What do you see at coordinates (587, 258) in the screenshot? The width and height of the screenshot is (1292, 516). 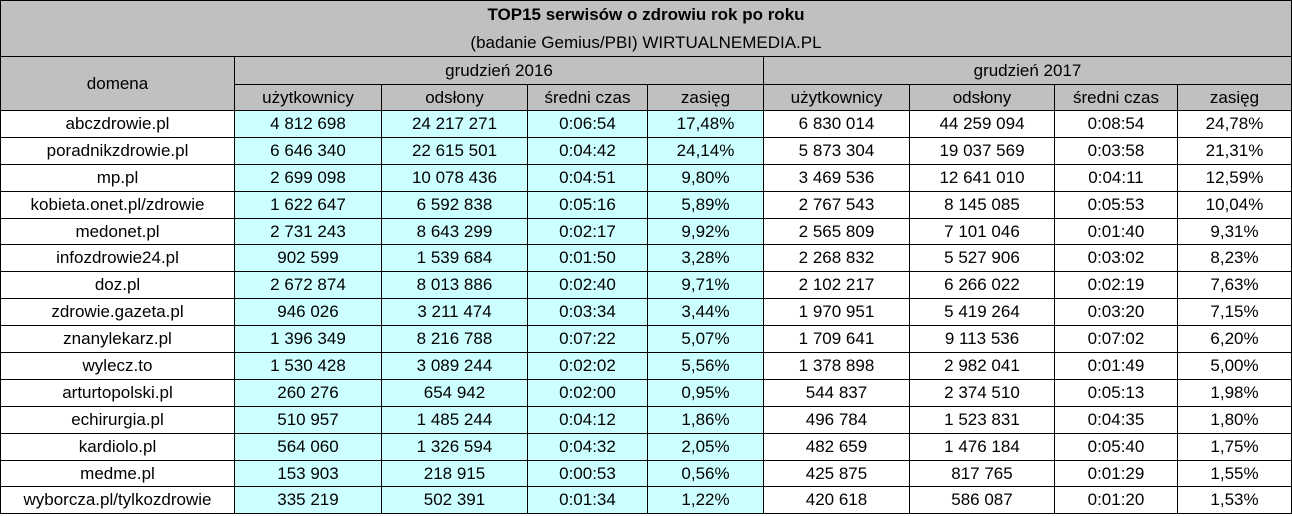 I see `avg-time-2016-cell: 0:01:50` at bounding box center [587, 258].